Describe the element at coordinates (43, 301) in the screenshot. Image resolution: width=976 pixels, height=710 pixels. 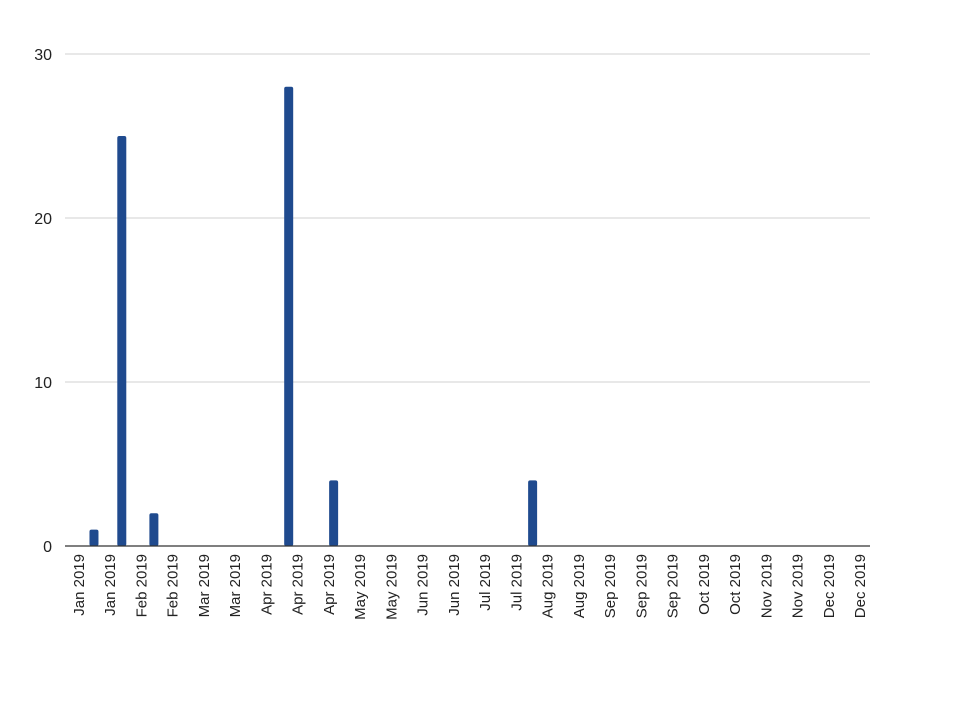
I see `y-axis-ticks: 0 10 20 30` at that location.